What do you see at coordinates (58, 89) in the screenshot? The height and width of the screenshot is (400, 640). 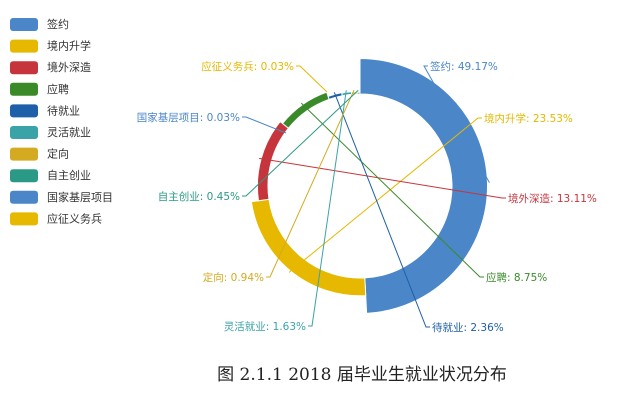 I see `legend-label: 应聘` at bounding box center [58, 89].